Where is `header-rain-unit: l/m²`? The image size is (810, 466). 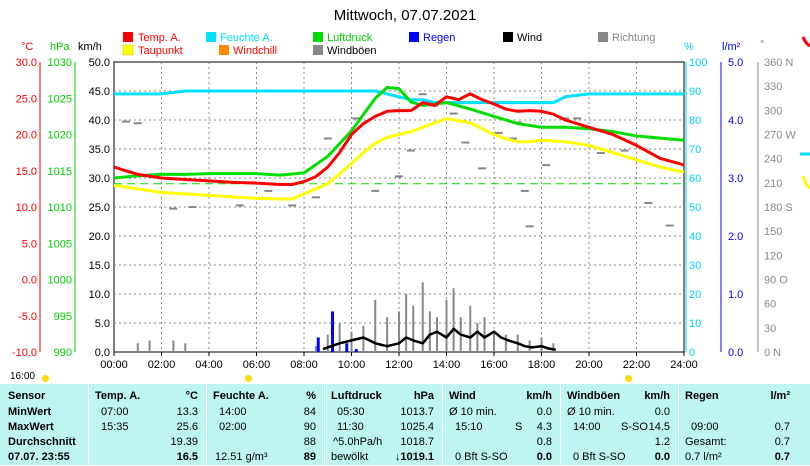 header-rain-unit: l/m² is located at coordinates (780, 396).